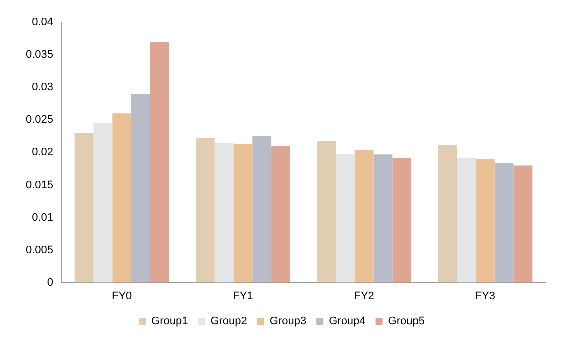 This screenshot has width=570, height=349. Describe the element at coordinates (40, 250) in the screenshot. I see `y-tick-label: 0.005` at that location.